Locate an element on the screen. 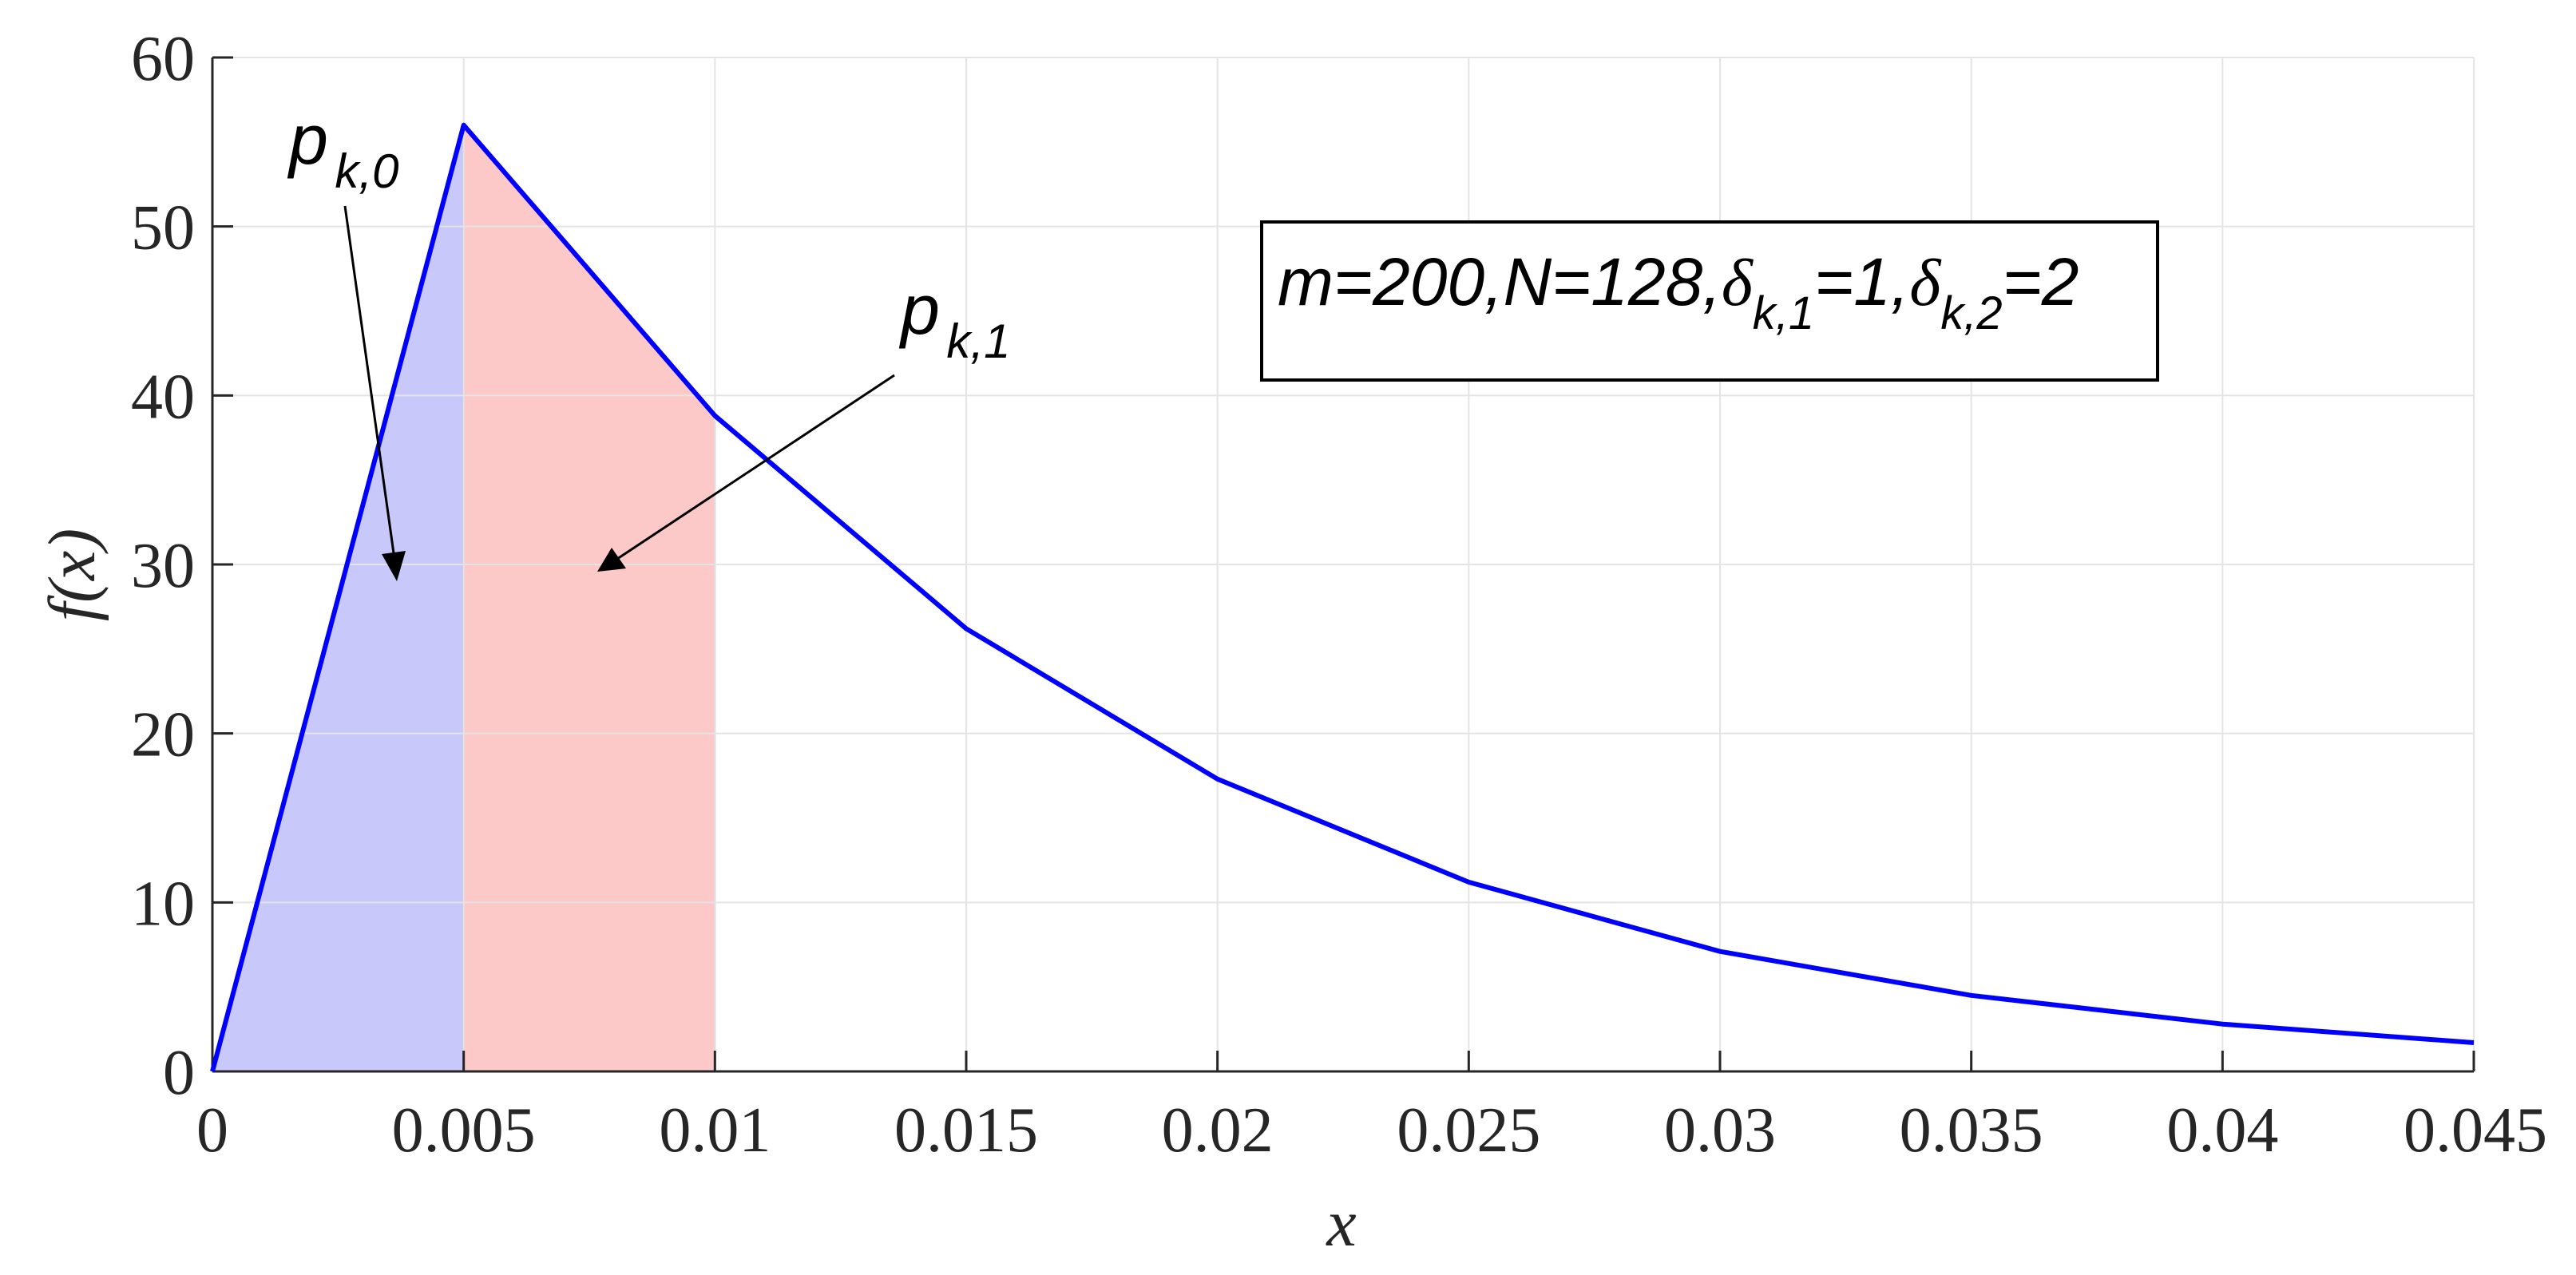  x-tick-label-4: 0.02 is located at coordinates (1218, 1130).